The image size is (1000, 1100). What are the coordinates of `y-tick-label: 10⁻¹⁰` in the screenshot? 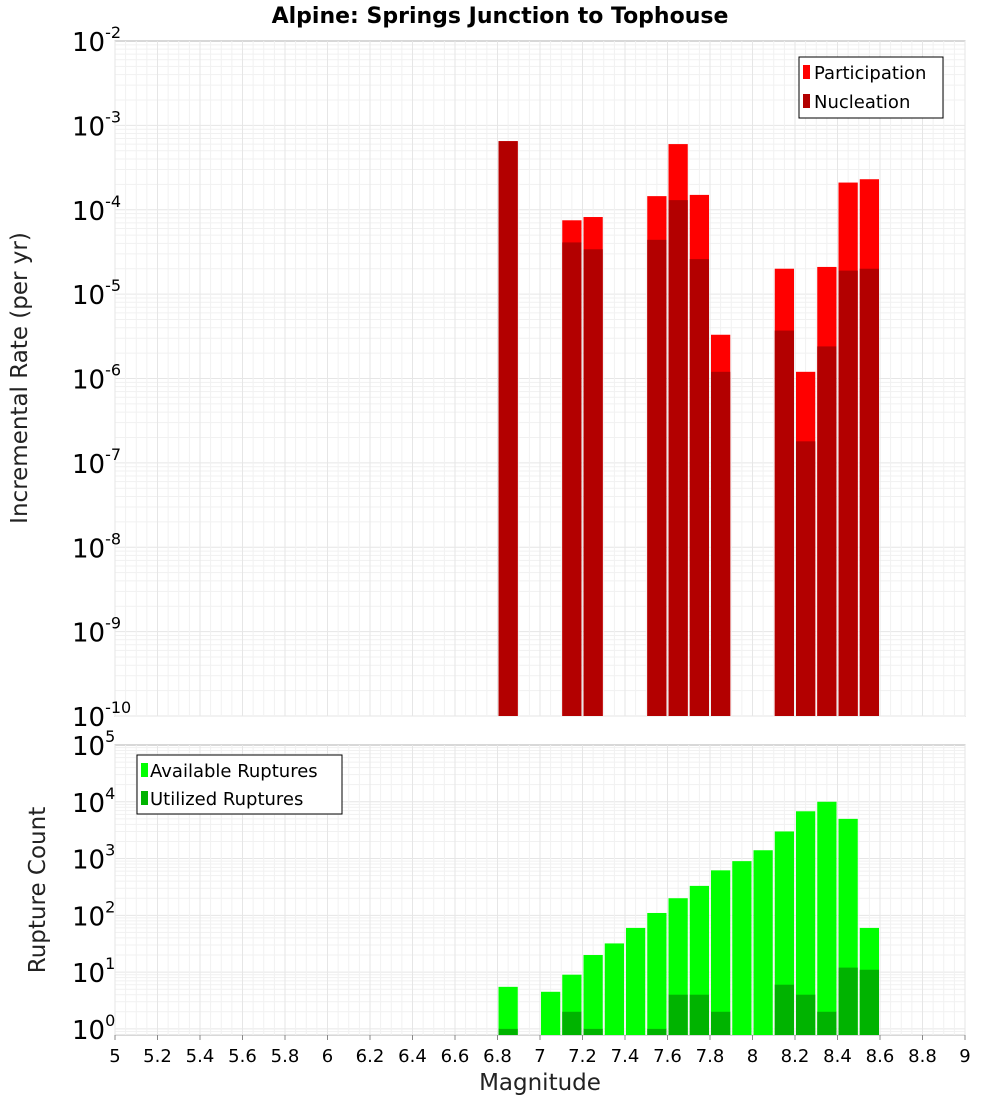 It's located at (101, 715).